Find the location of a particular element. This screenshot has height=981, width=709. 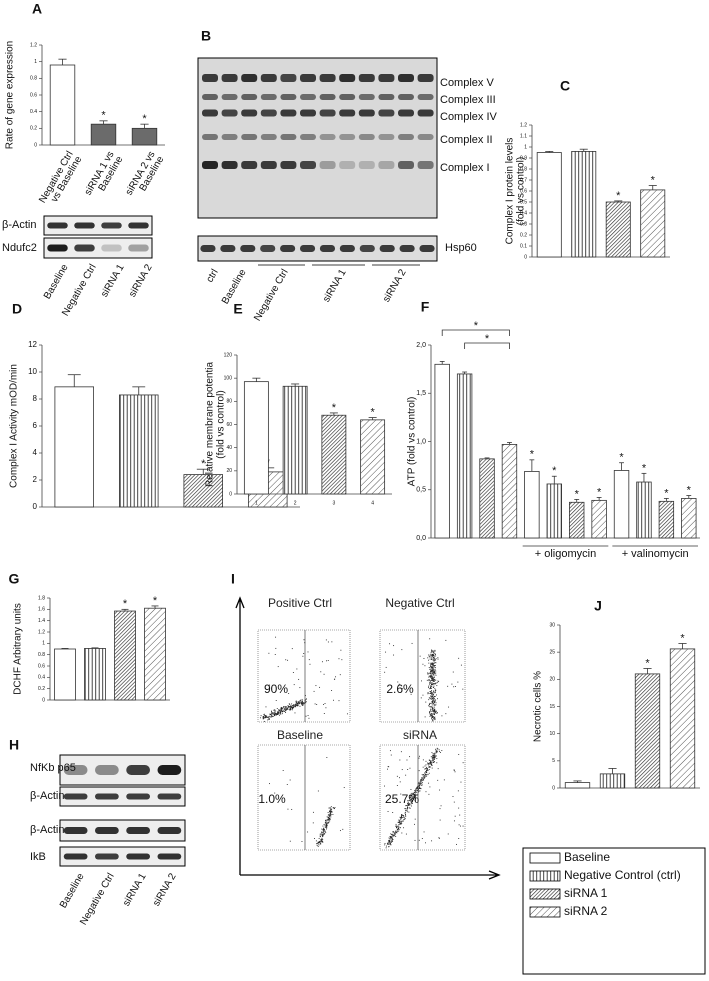

significance-marker: * is located at coordinates (203, 464).